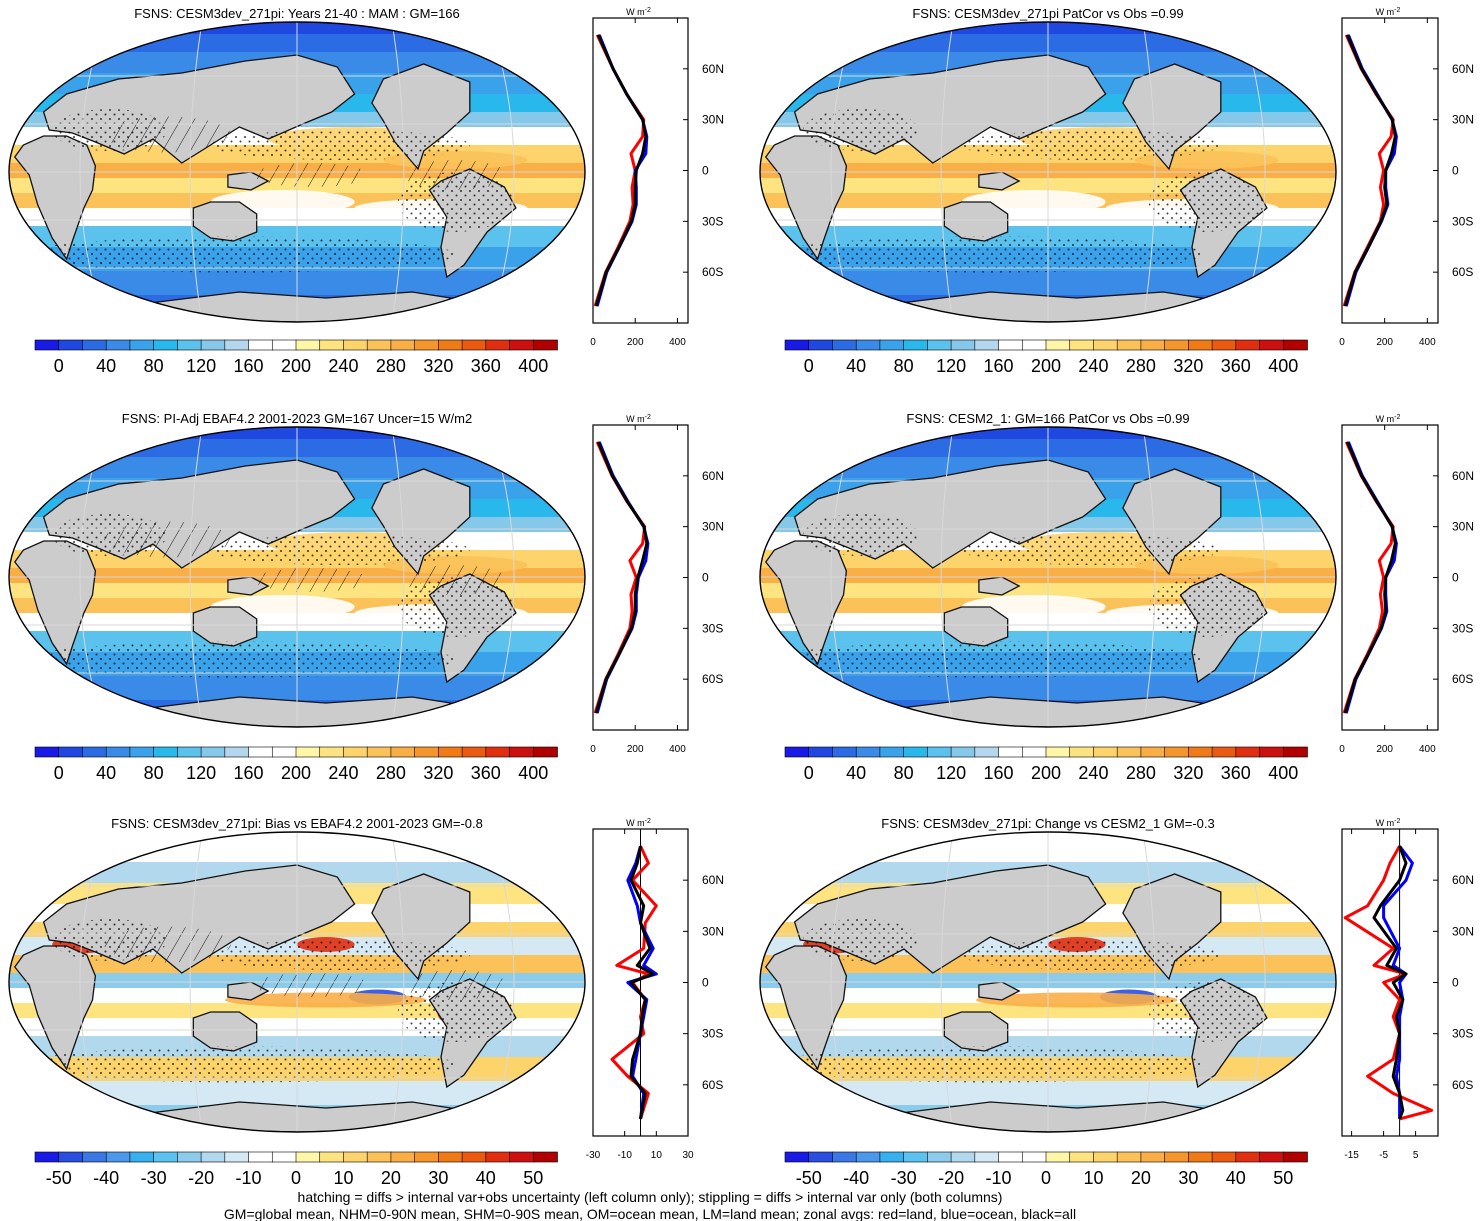  I want to click on colorbar-label: 30, so click(438, 1178).